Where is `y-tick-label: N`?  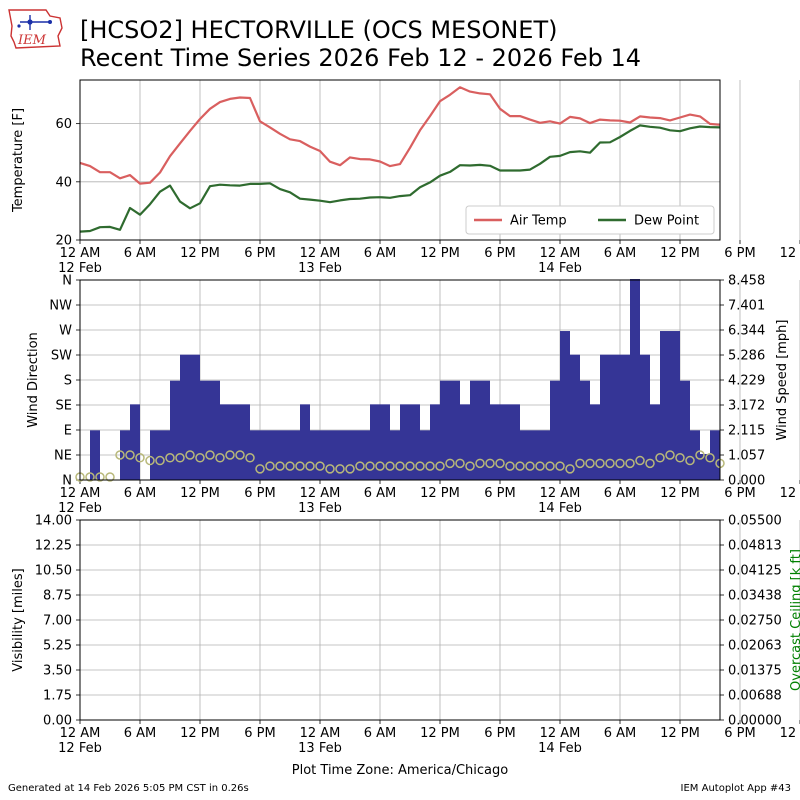 y-tick-label: N is located at coordinates (67, 281).